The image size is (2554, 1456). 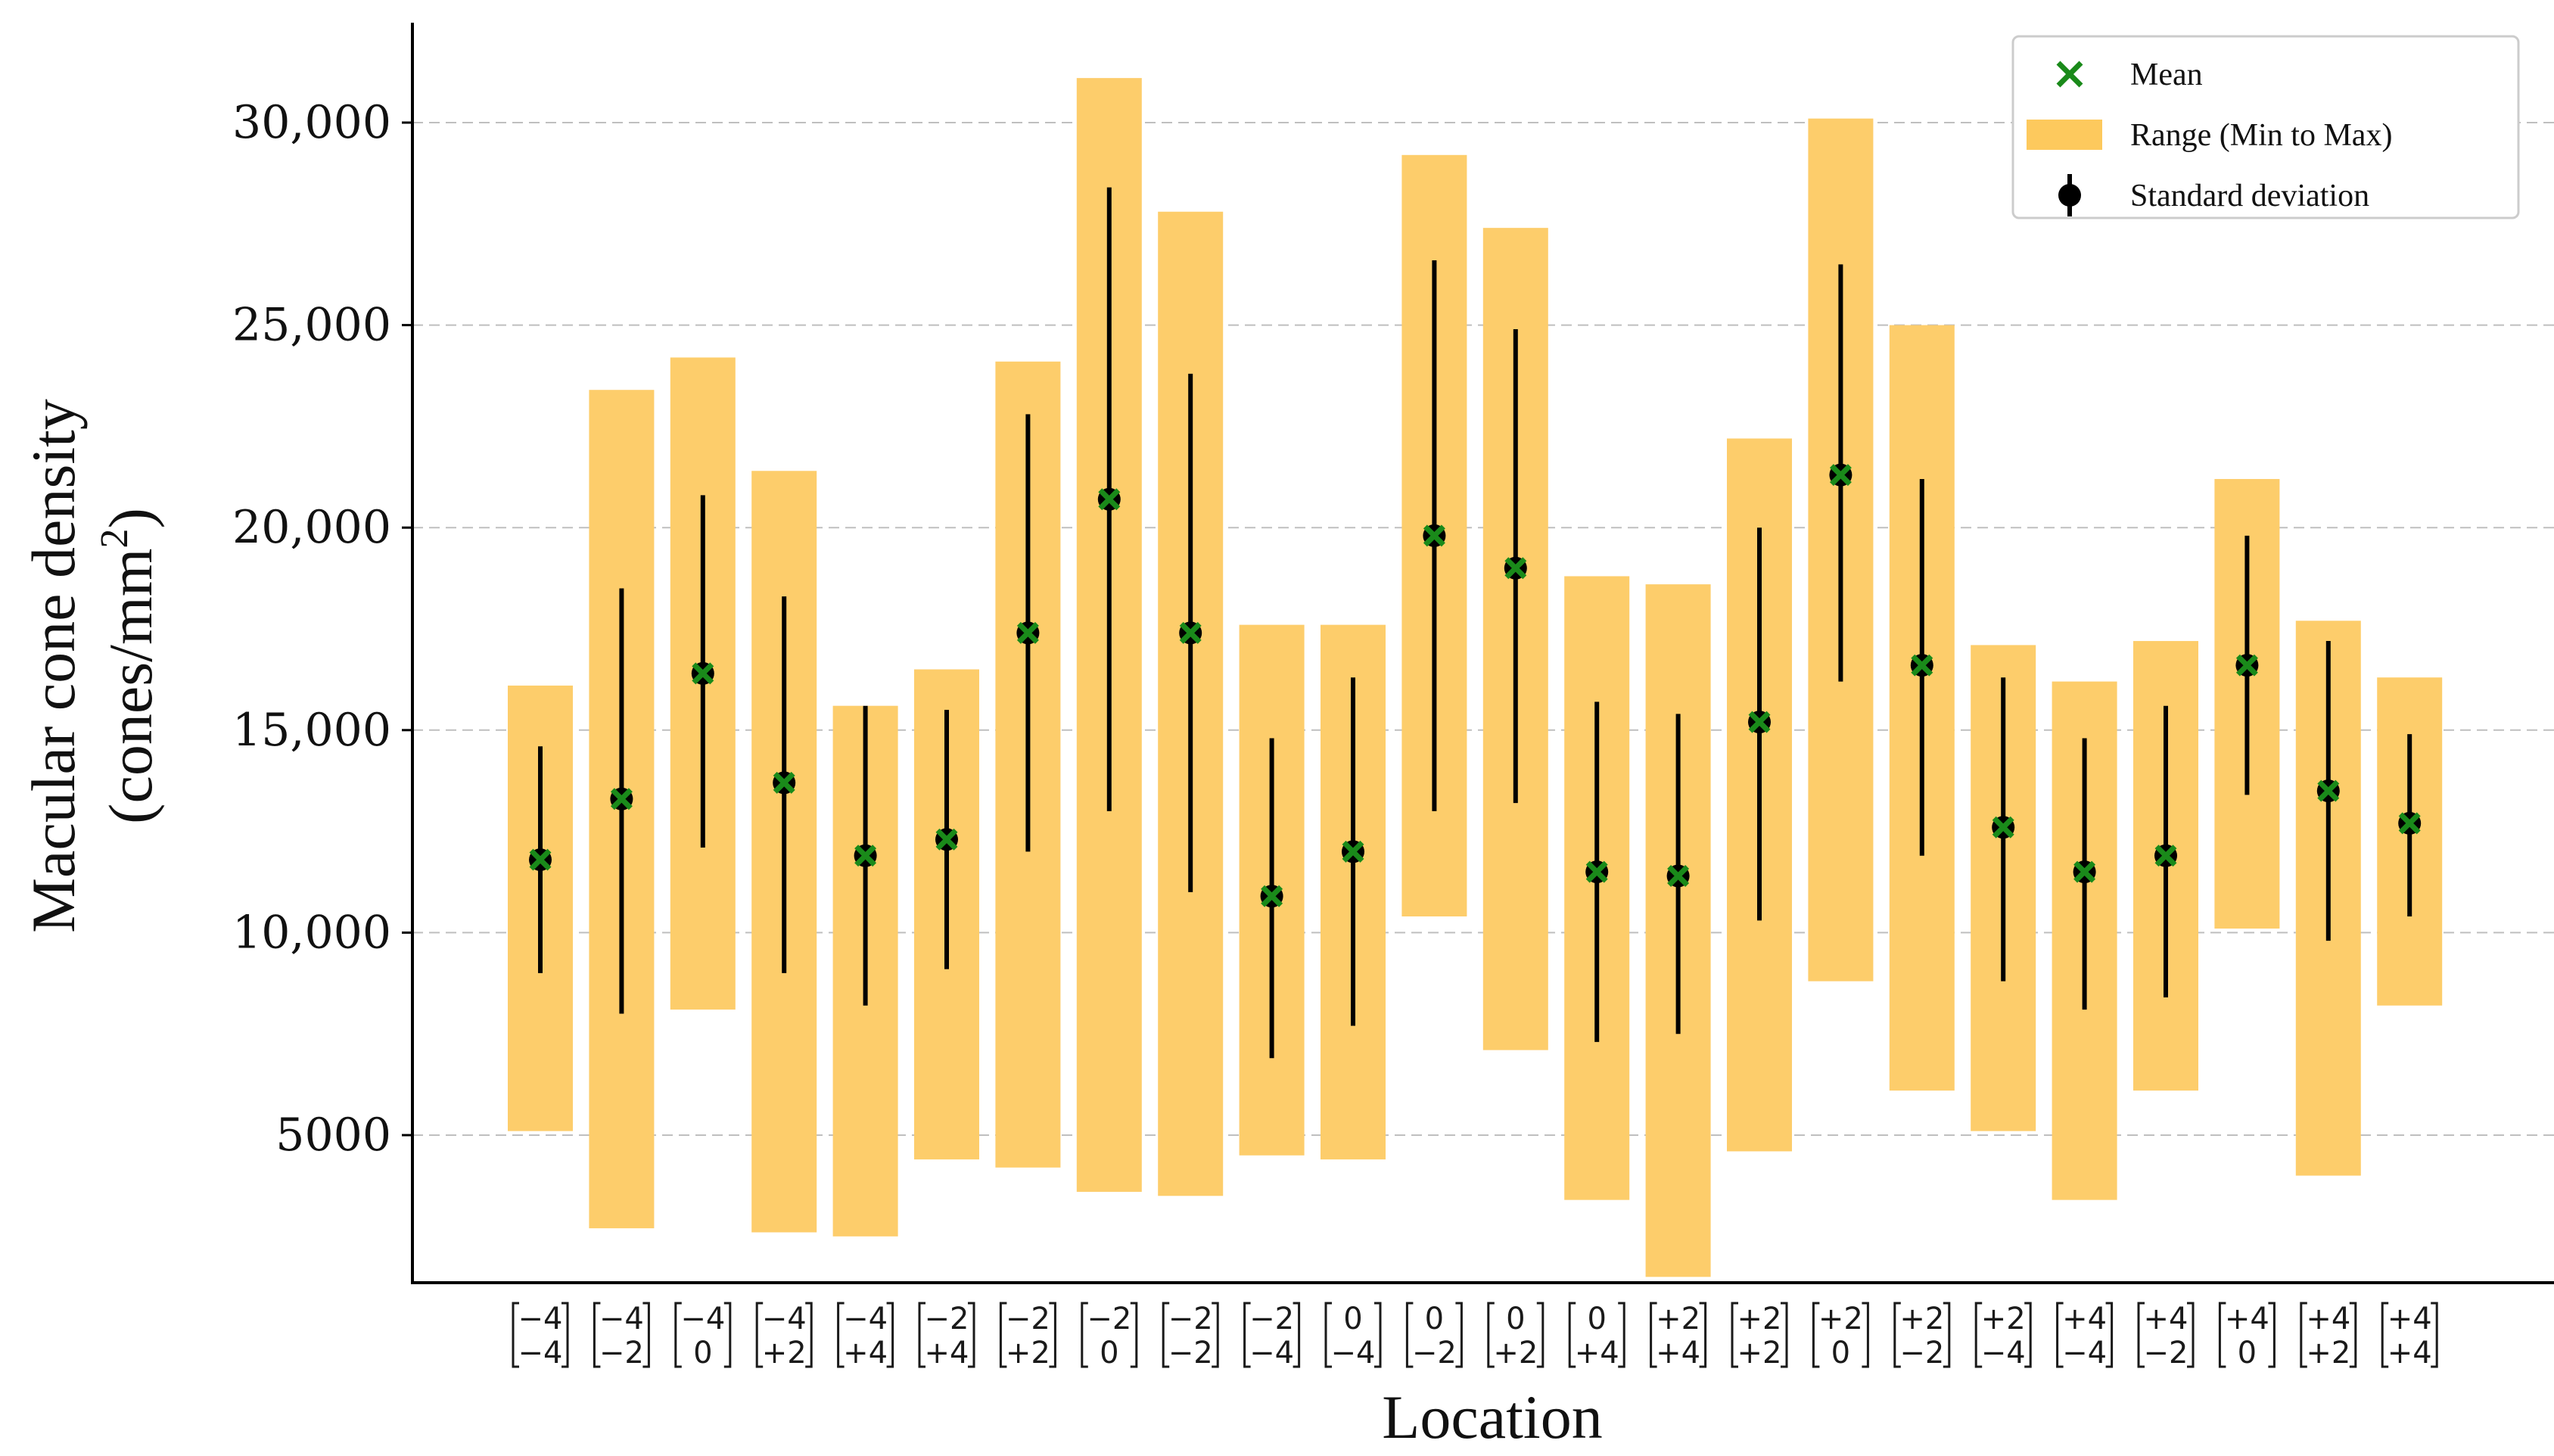 I want to click on x-tick-label: +4+4, so click(x=2409, y=1336).